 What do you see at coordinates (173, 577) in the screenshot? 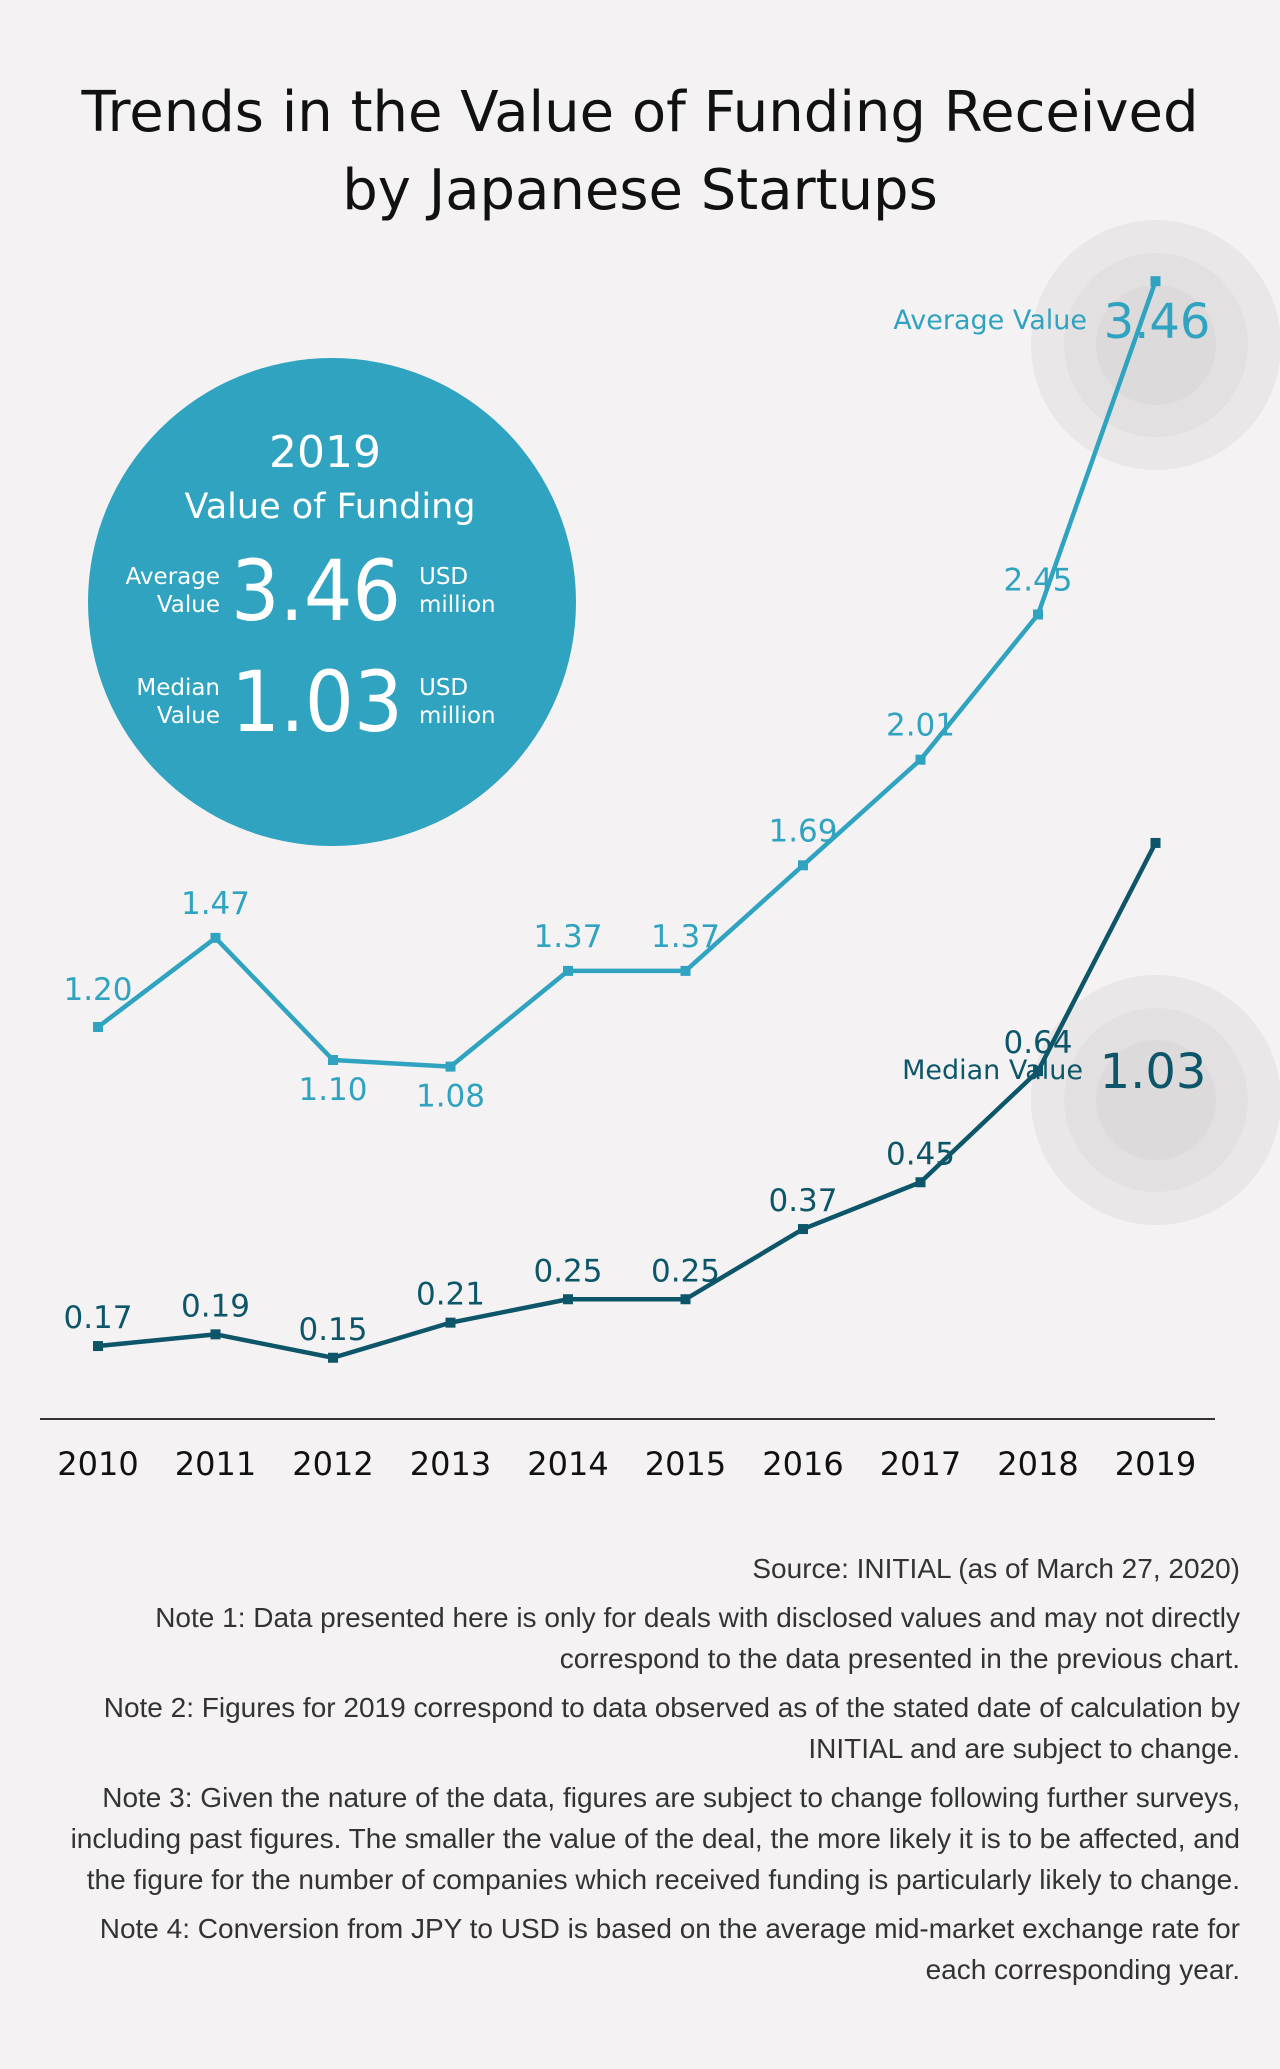
I see `summary-average-label-1: Average` at bounding box center [173, 577].